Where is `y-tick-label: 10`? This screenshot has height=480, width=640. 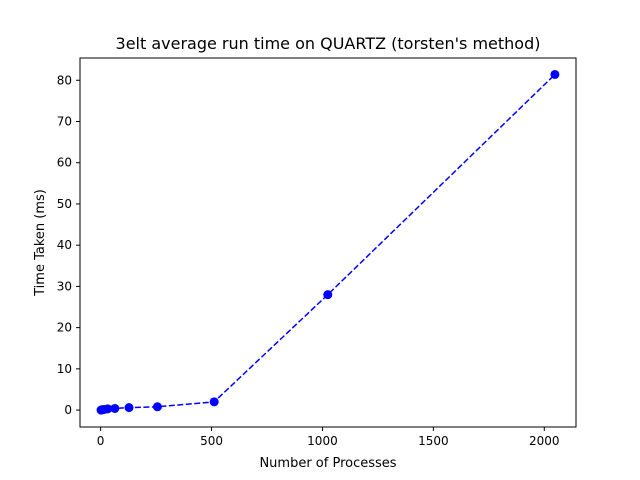 y-tick-label: 10 is located at coordinates (64, 369).